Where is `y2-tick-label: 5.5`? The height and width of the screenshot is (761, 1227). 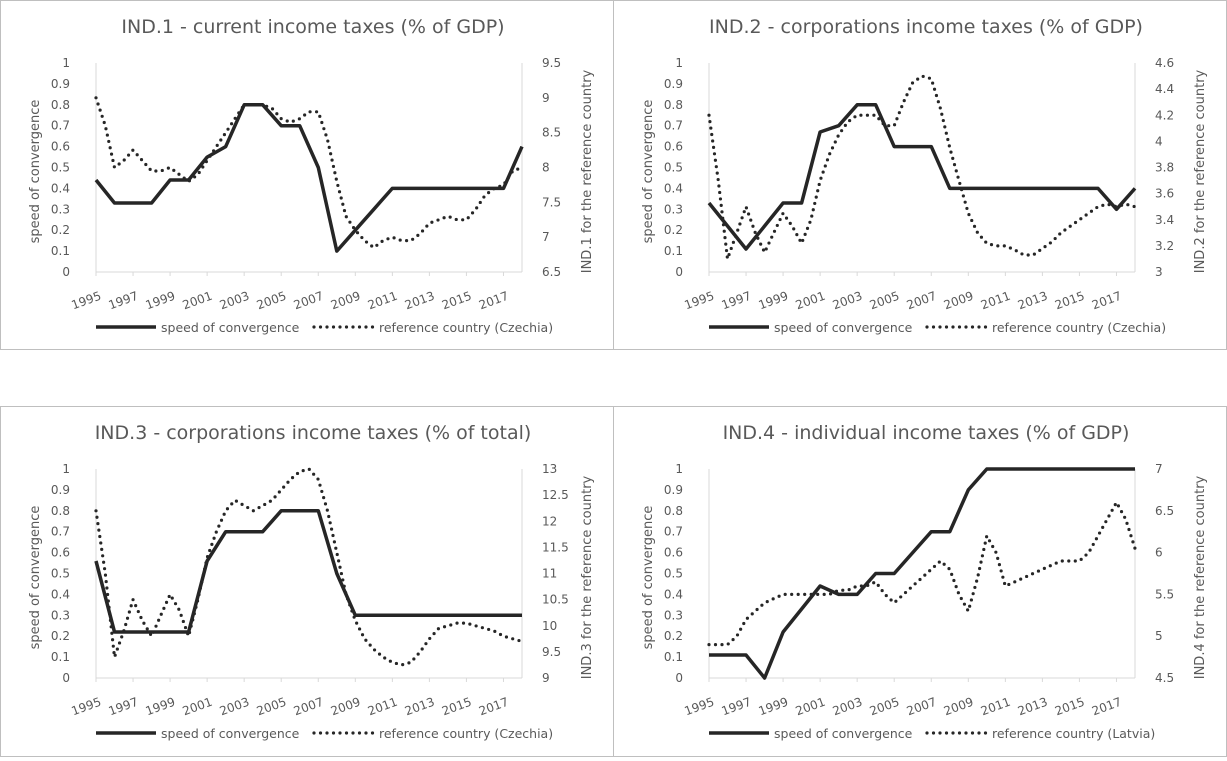
y2-tick-label: 5.5 is located at coordinates (1164, 594).